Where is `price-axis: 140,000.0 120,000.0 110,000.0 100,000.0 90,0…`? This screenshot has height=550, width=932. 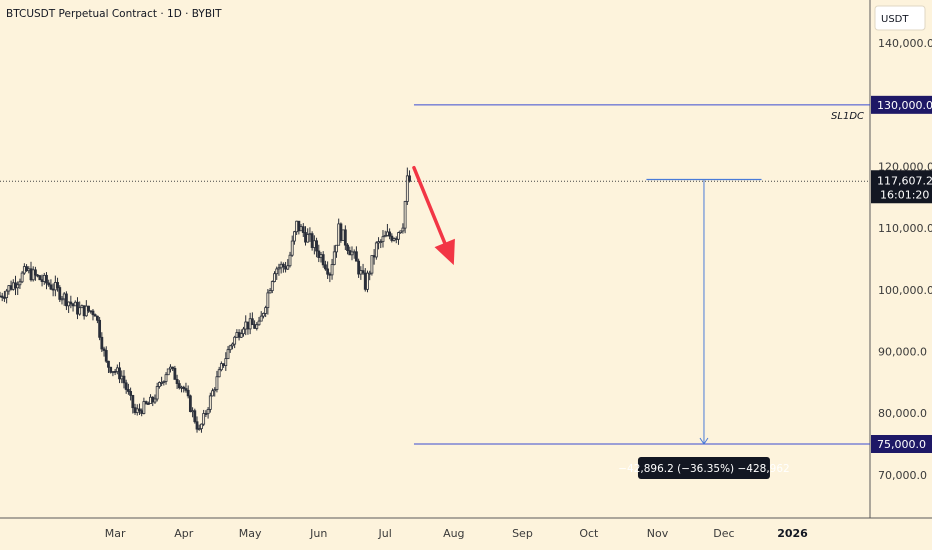 price-axis: 140,000.0 120,000.0 110,000.0 100,000.0 90,0… is located at coordinates (905, 259).